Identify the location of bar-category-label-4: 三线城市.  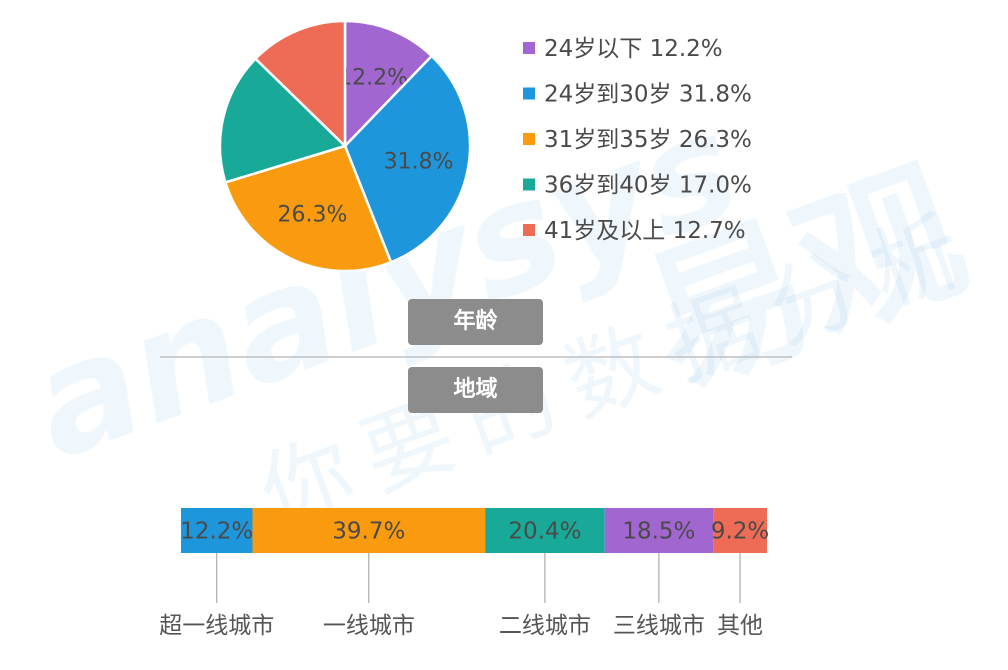
(659, 626).